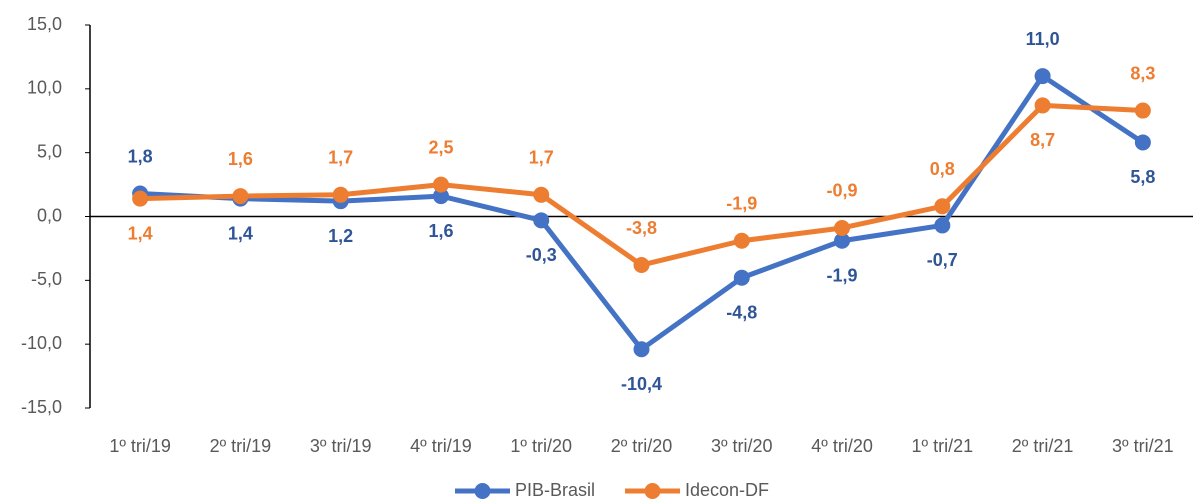 The width and height of the screenshot is (1194, 501). What do you see at coordinates (44, 88) in the screenshot?
I see `y-tick-label: 10,0` at bounding box center [44, 88].